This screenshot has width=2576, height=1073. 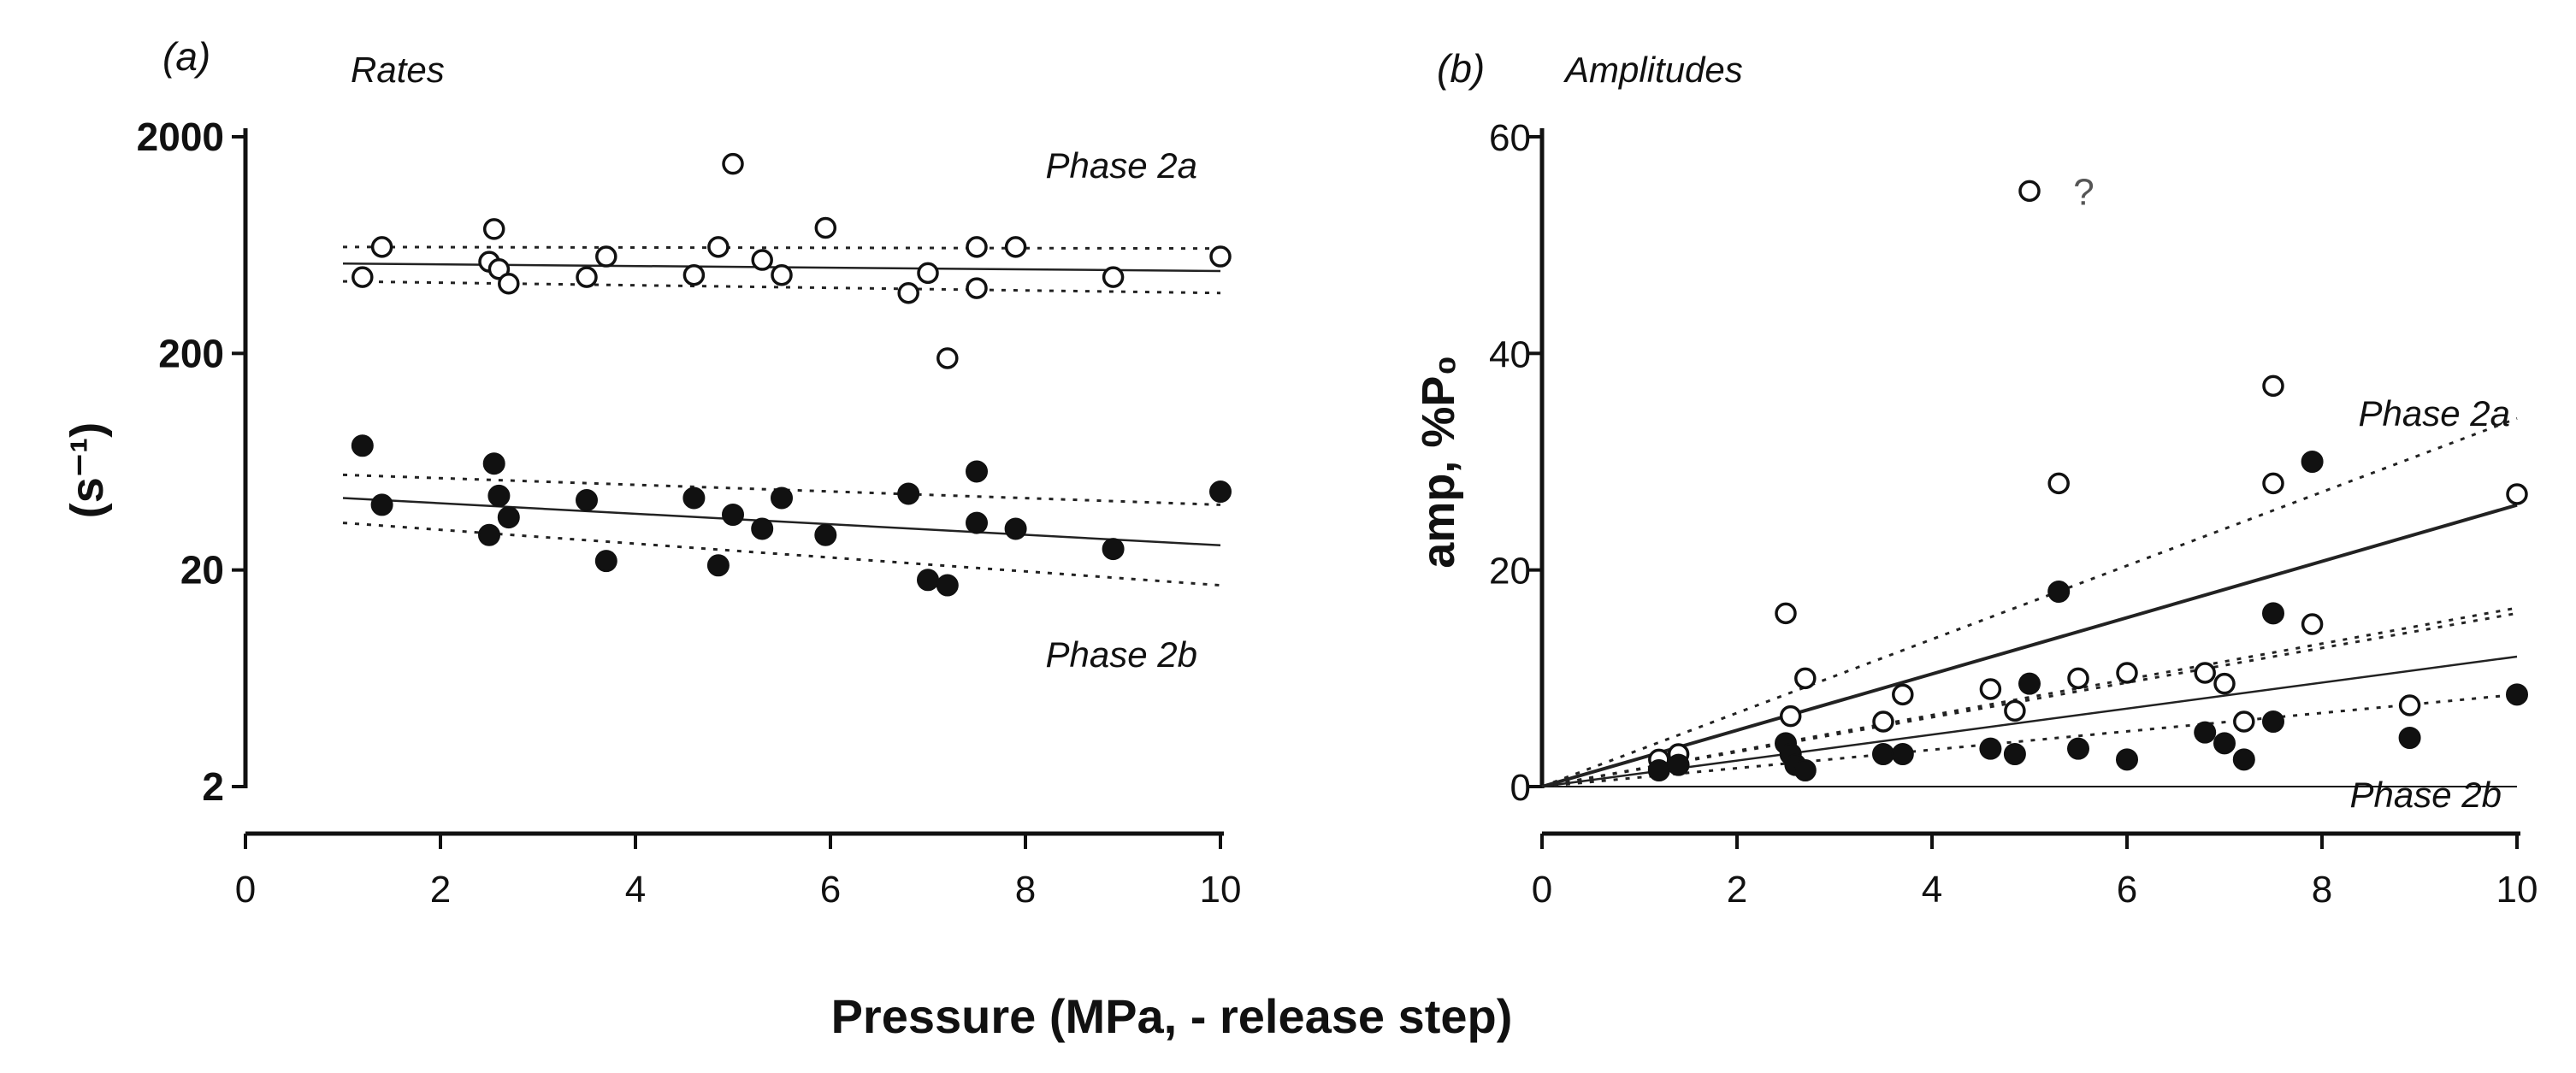 I want to click on panel-b-series-2b-fit-line, so click(x=2029, y=721).